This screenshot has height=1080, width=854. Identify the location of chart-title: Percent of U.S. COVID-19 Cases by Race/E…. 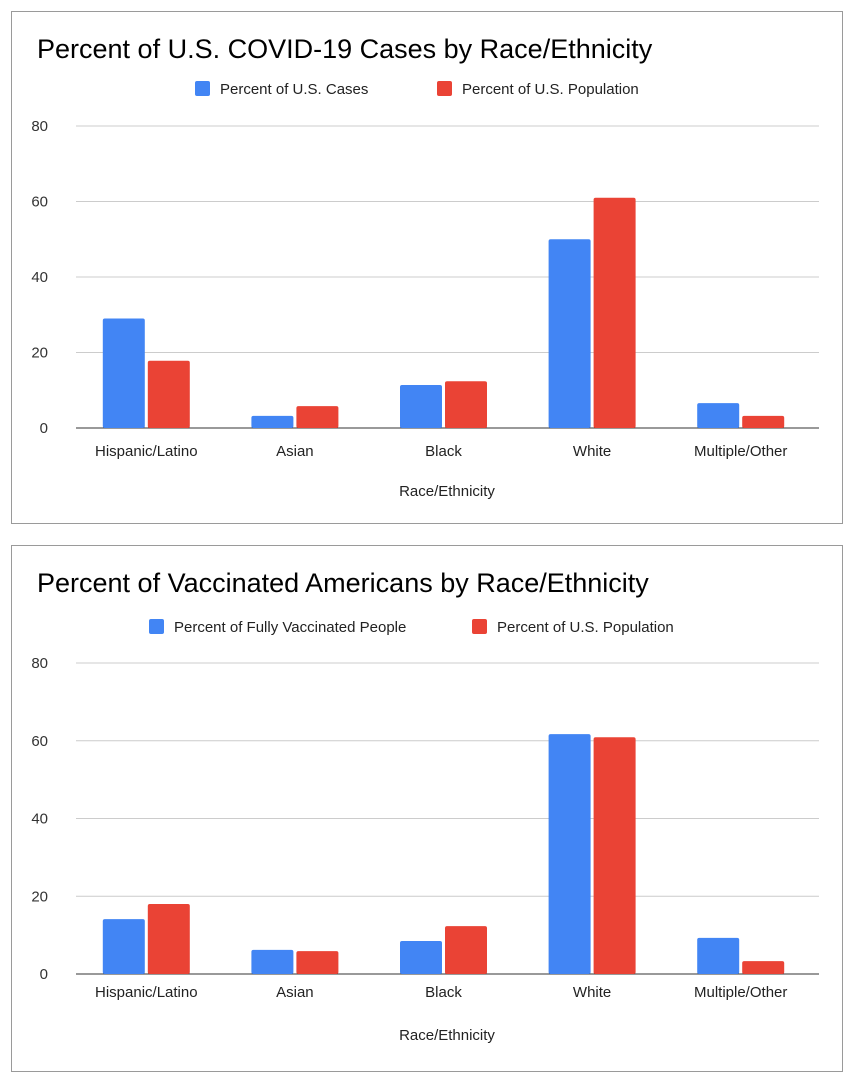
(345, 49).